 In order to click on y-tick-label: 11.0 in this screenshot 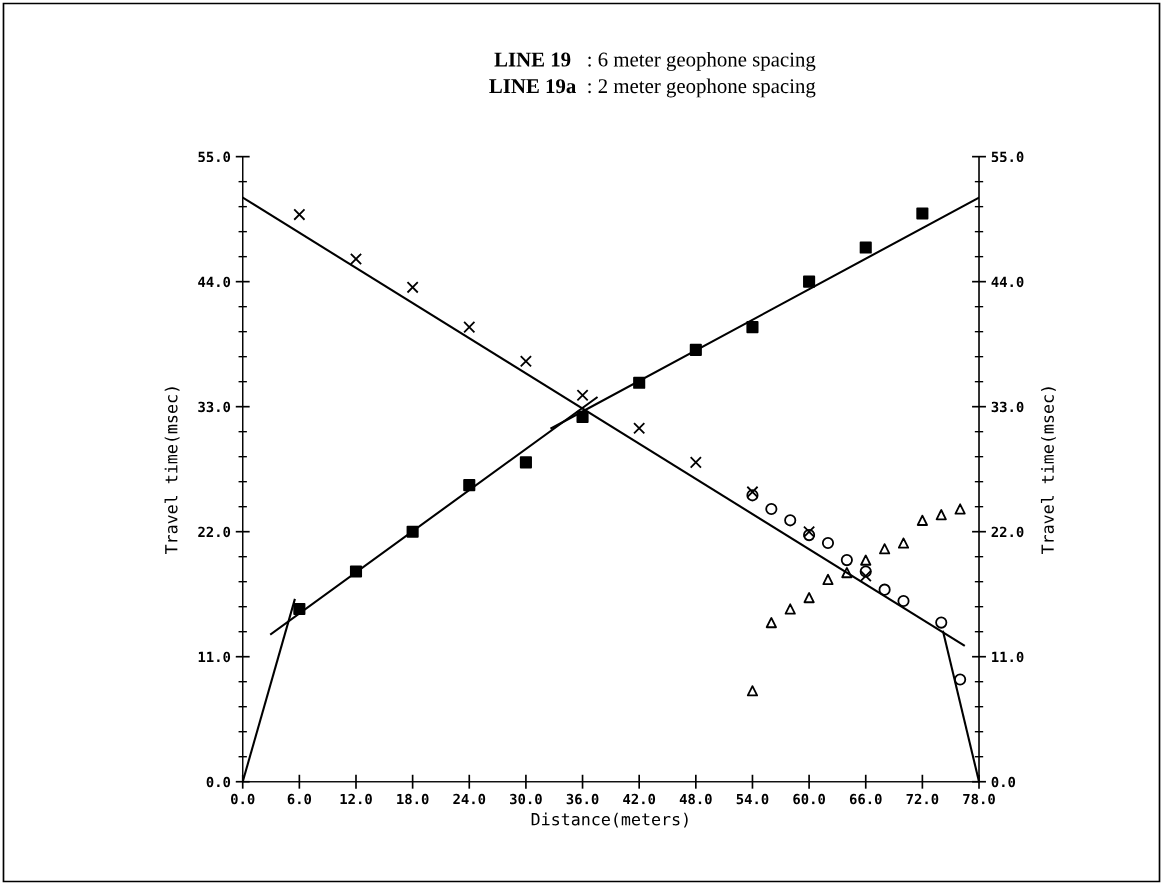, I will do `click(214, 657)`.